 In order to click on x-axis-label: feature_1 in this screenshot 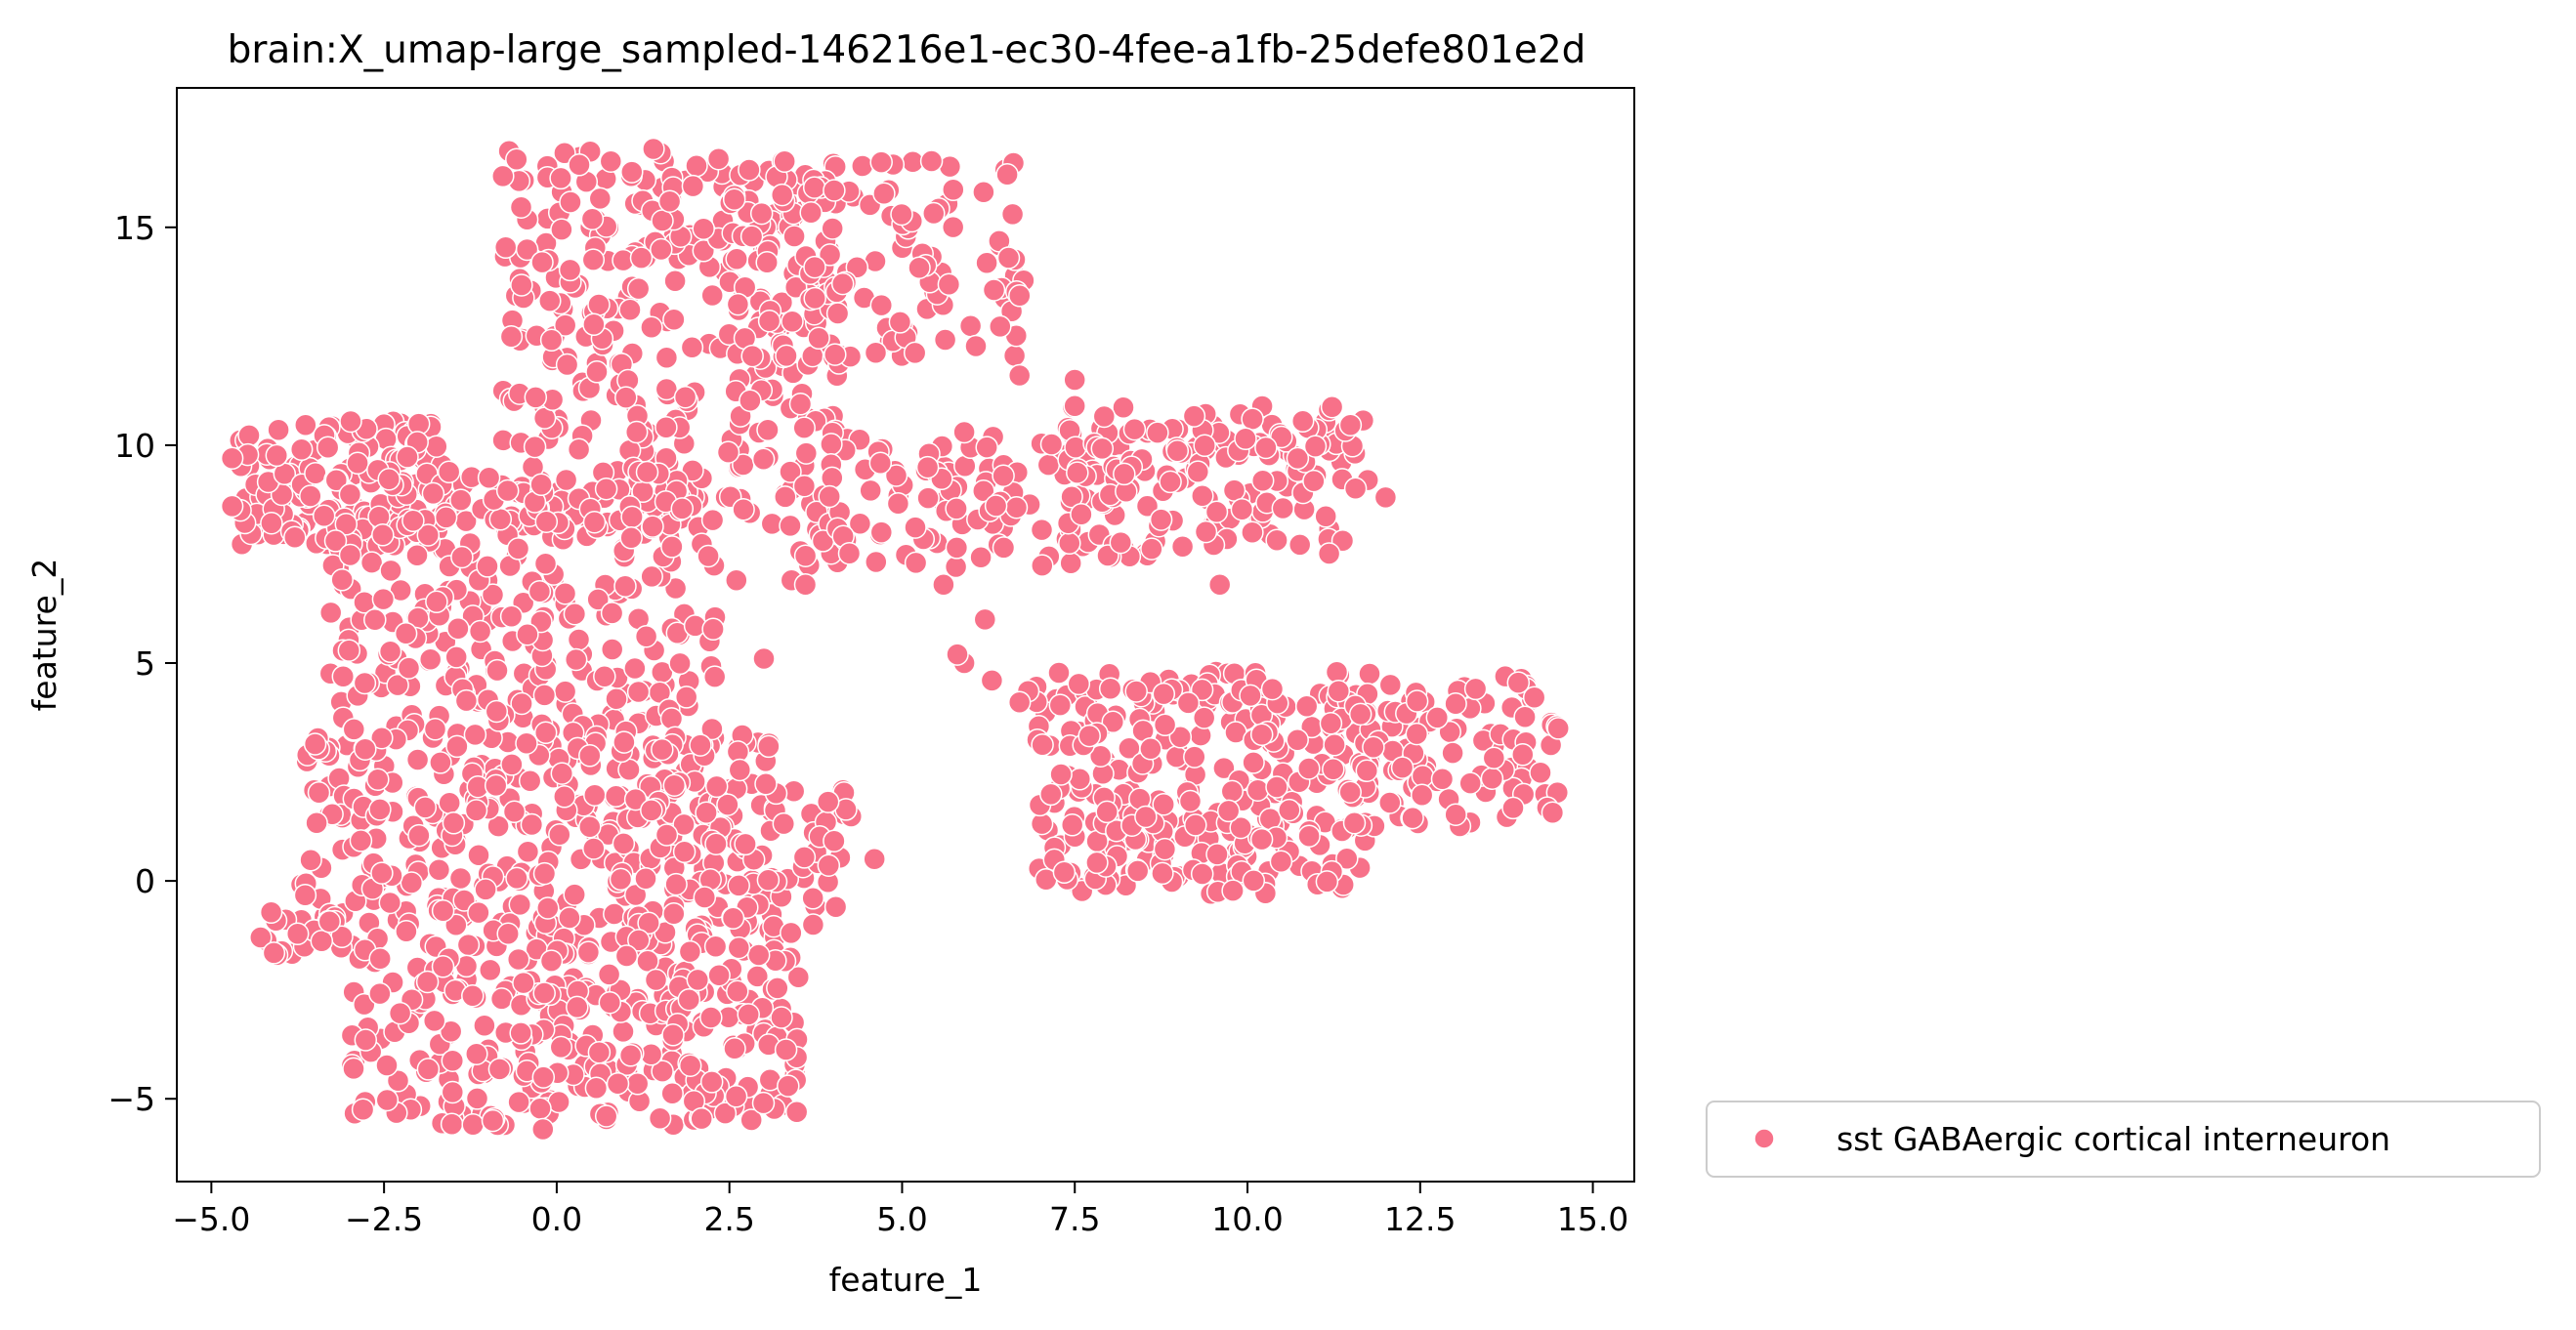, I will do `click(906, 1280)`.